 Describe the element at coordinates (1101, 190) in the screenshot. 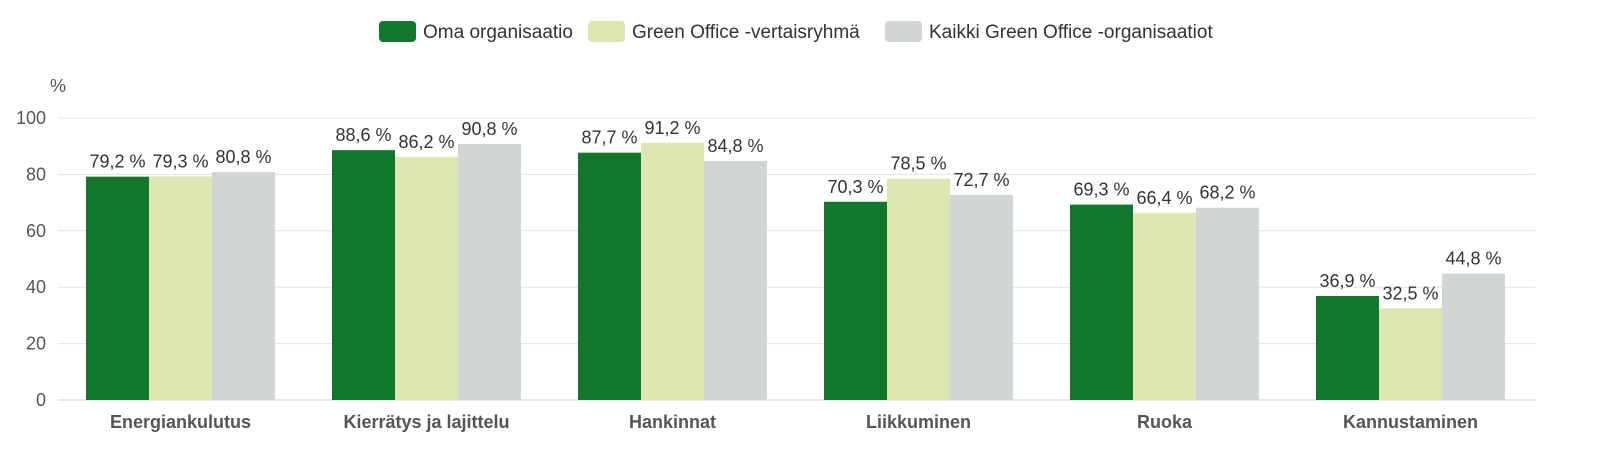

I see `value-label-5-1: 69,3 %` at that location.